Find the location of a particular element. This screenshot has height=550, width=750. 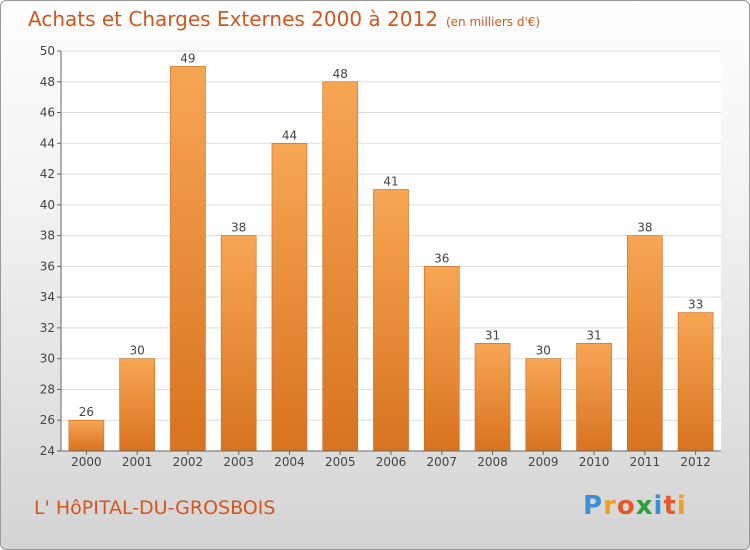

x-tick-label: 2009 is located at coordinates (543, 462).